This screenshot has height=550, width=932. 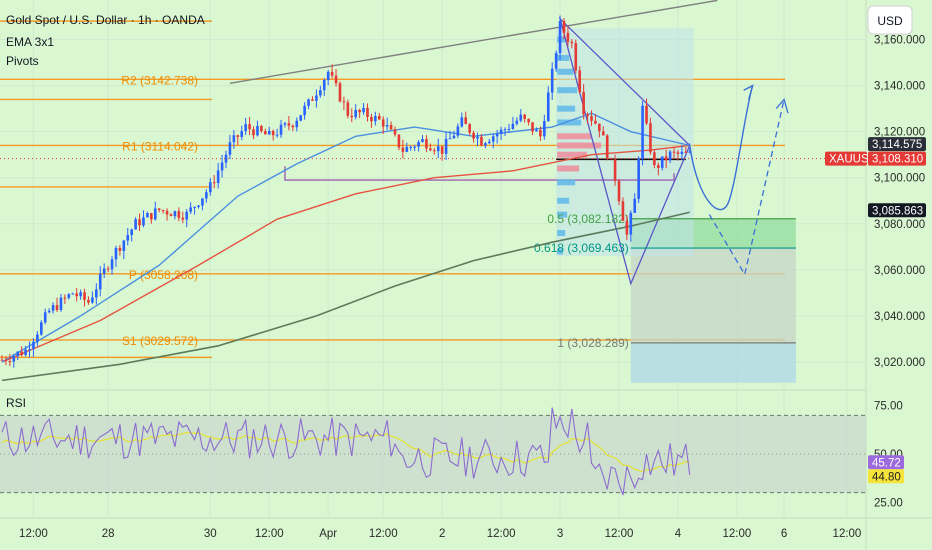 I want to click on price-tick-6: 3,040.000, so click(x=899, y=317).